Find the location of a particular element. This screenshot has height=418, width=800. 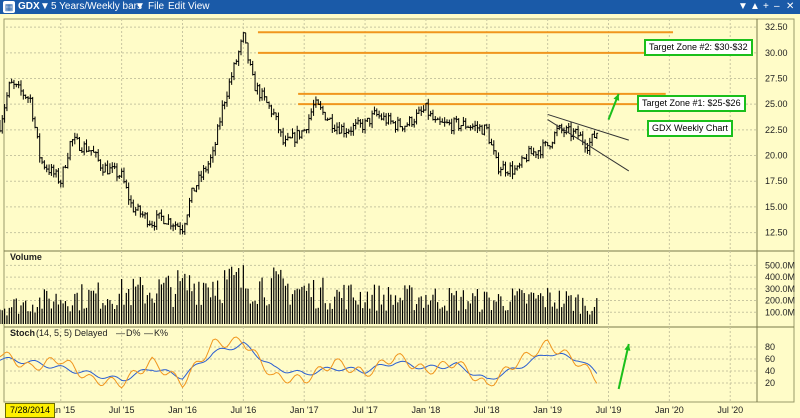

menu-edit: Edit is located at coordinates (177, 6).